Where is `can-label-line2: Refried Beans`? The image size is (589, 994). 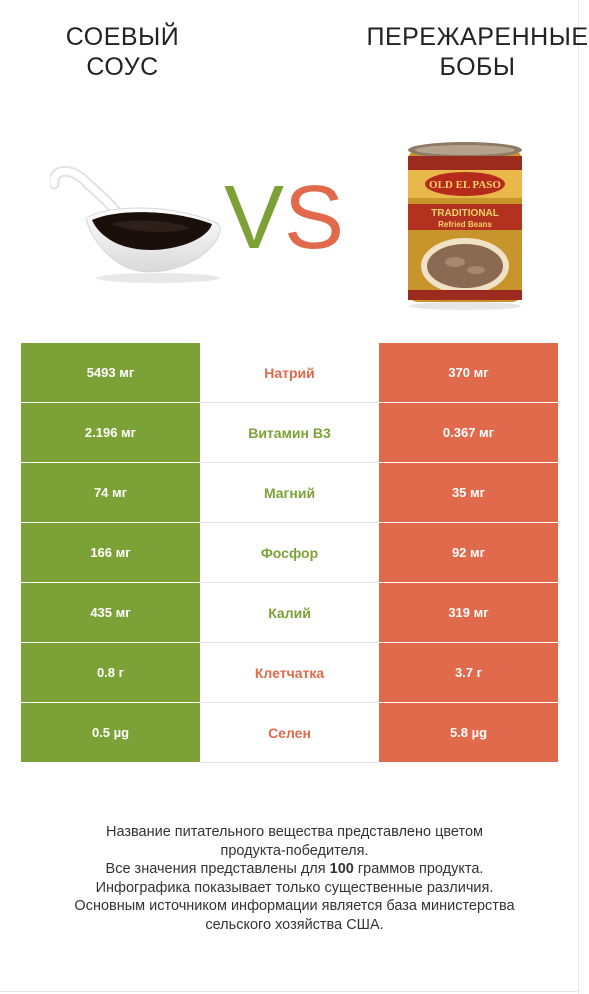 can-label-line2: Refried Beans is located at coordinates (465, 224).